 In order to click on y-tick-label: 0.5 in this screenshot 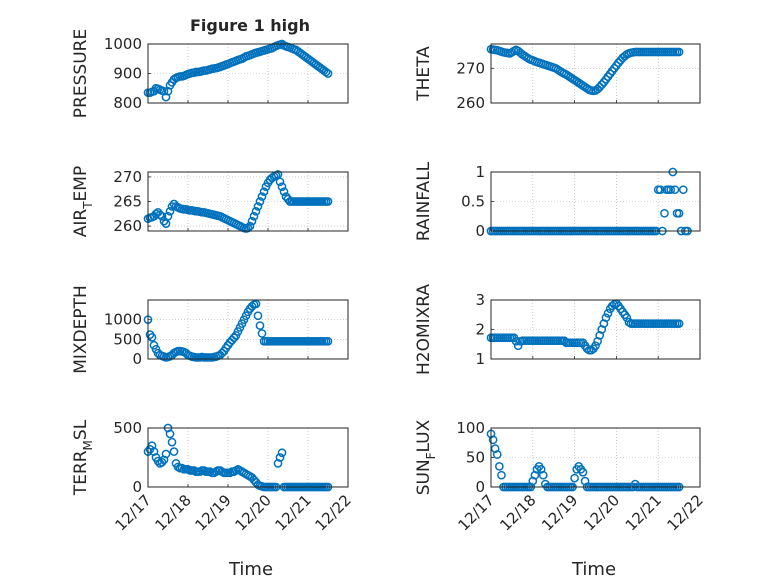, I will do `click(473, 202)`.